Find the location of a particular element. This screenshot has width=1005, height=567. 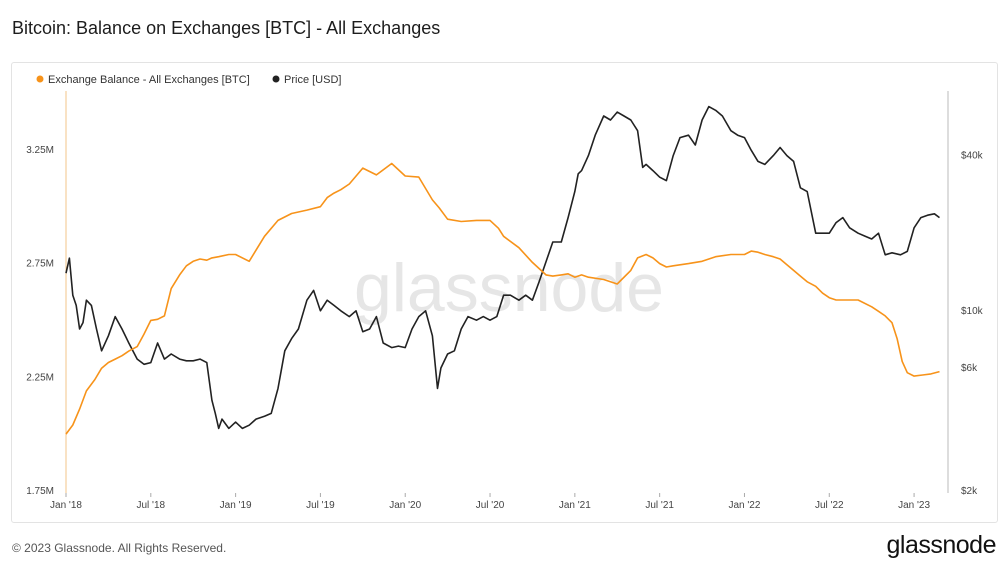

x-tick-label: Jul '20 is located at coordinates (490, 505).